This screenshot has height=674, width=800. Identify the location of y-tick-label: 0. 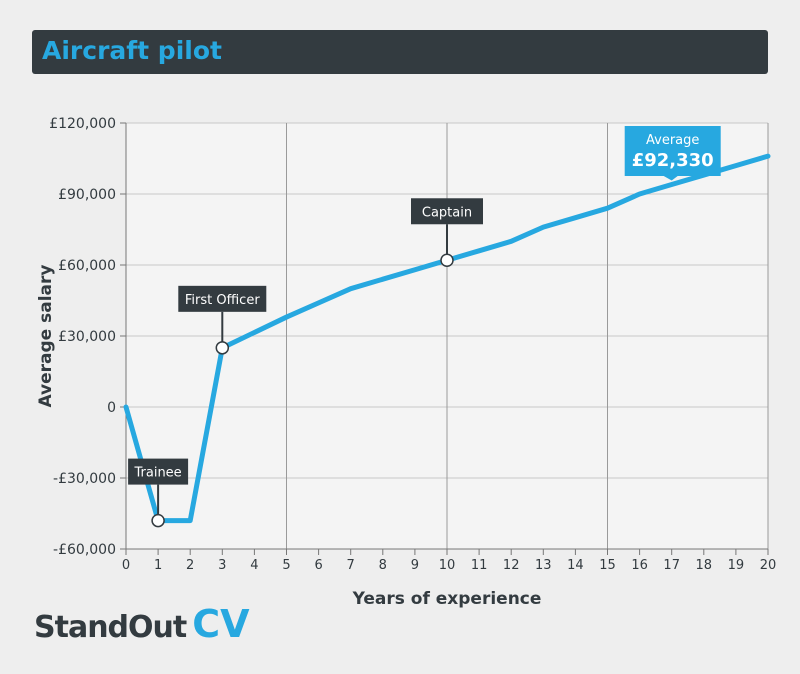
(111, 408).